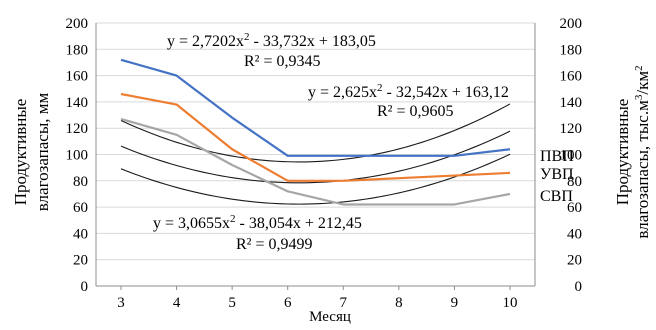  Describe the element at coordinates (80, 182) in the screenshot. I see `y-tick-left-80: 80` at that location.